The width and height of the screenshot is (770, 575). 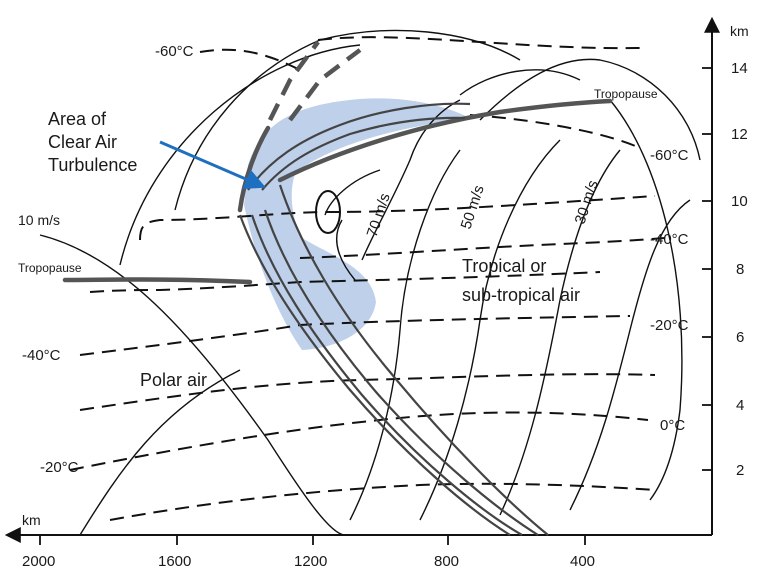 I want to click on x-tick-label: 1600, so click(x=174, y=561).